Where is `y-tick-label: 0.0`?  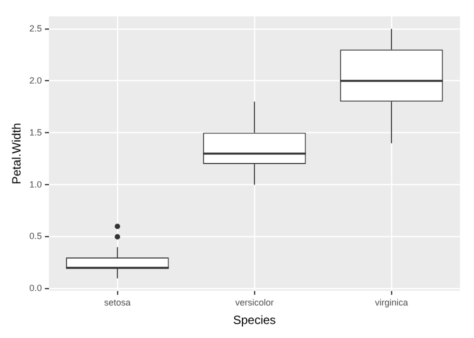
y-tick-label: 0.0 is located at coordinates (35, 288).